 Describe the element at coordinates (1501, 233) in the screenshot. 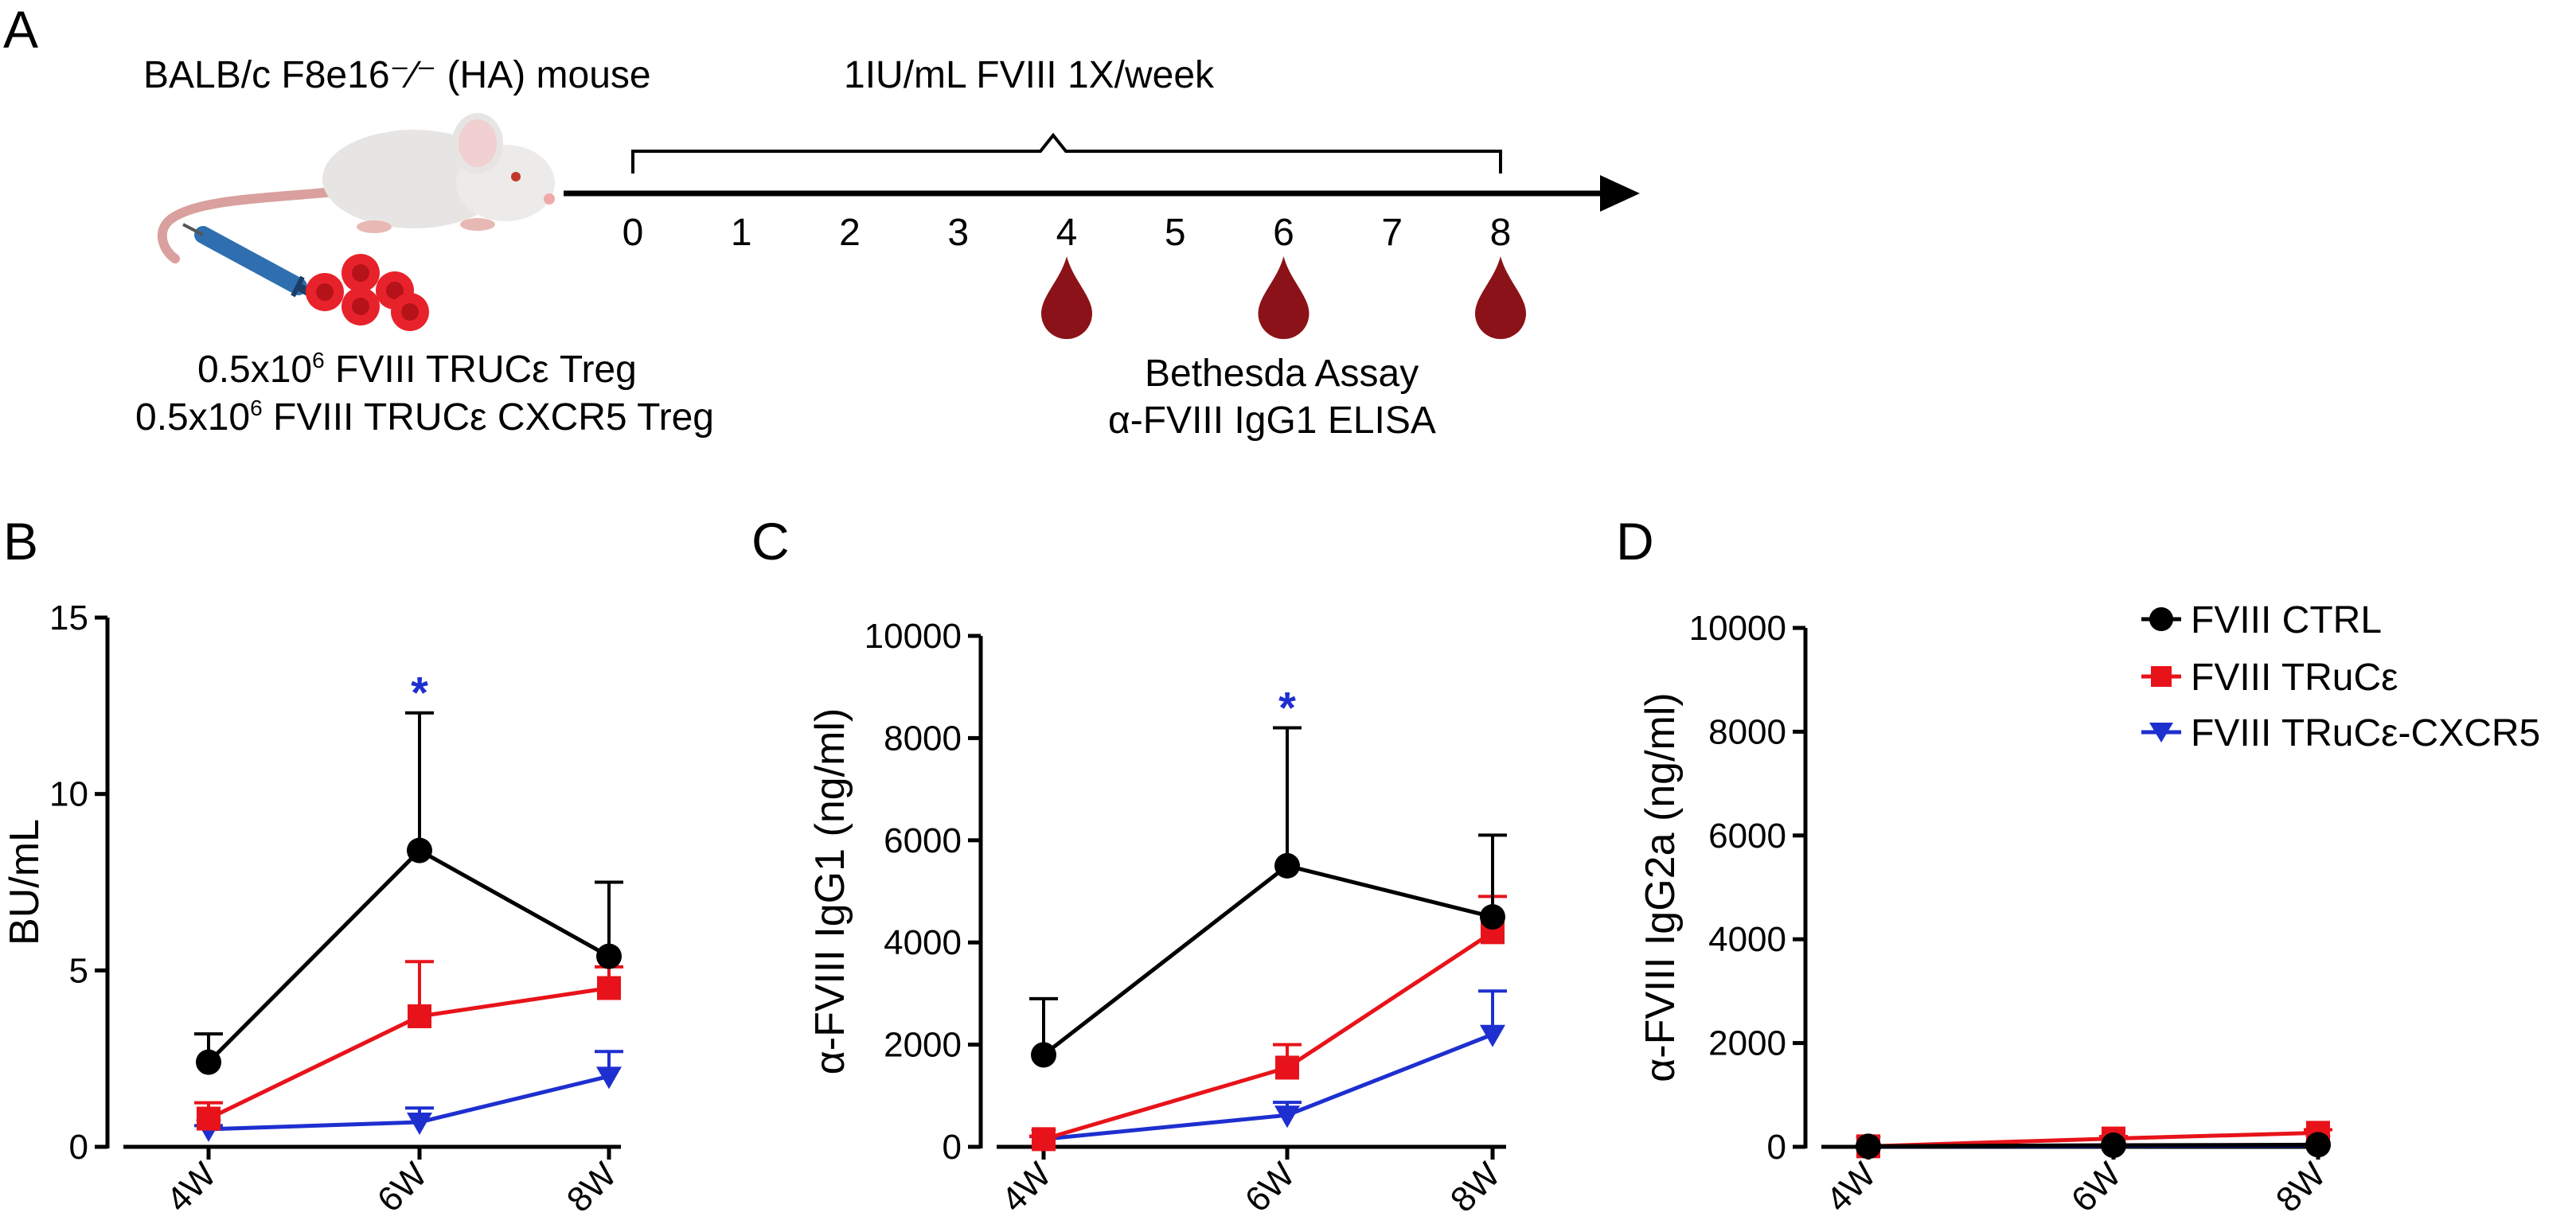

I see `timeline-tick-label: 8` at that location.